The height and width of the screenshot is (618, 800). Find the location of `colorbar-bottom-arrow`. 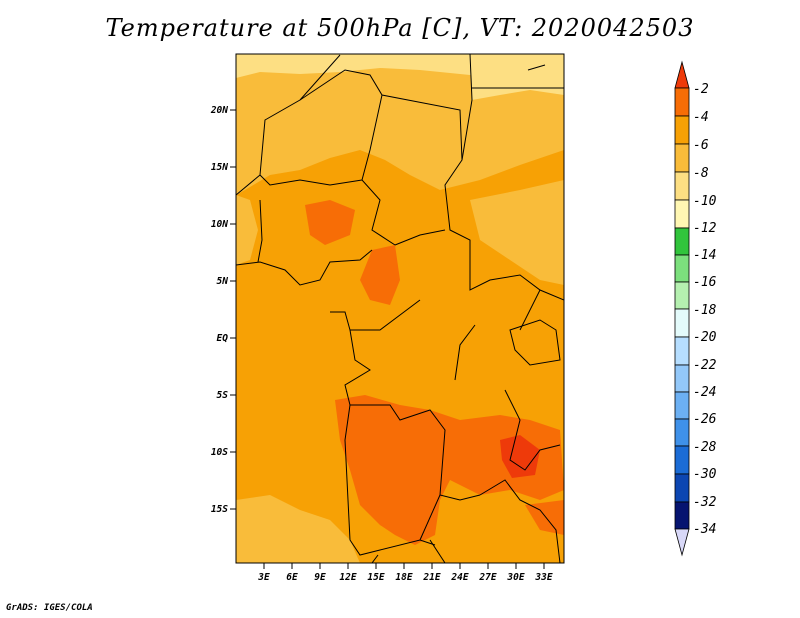

colorbar-bottom-arrow is located at coordinates (682, 542).